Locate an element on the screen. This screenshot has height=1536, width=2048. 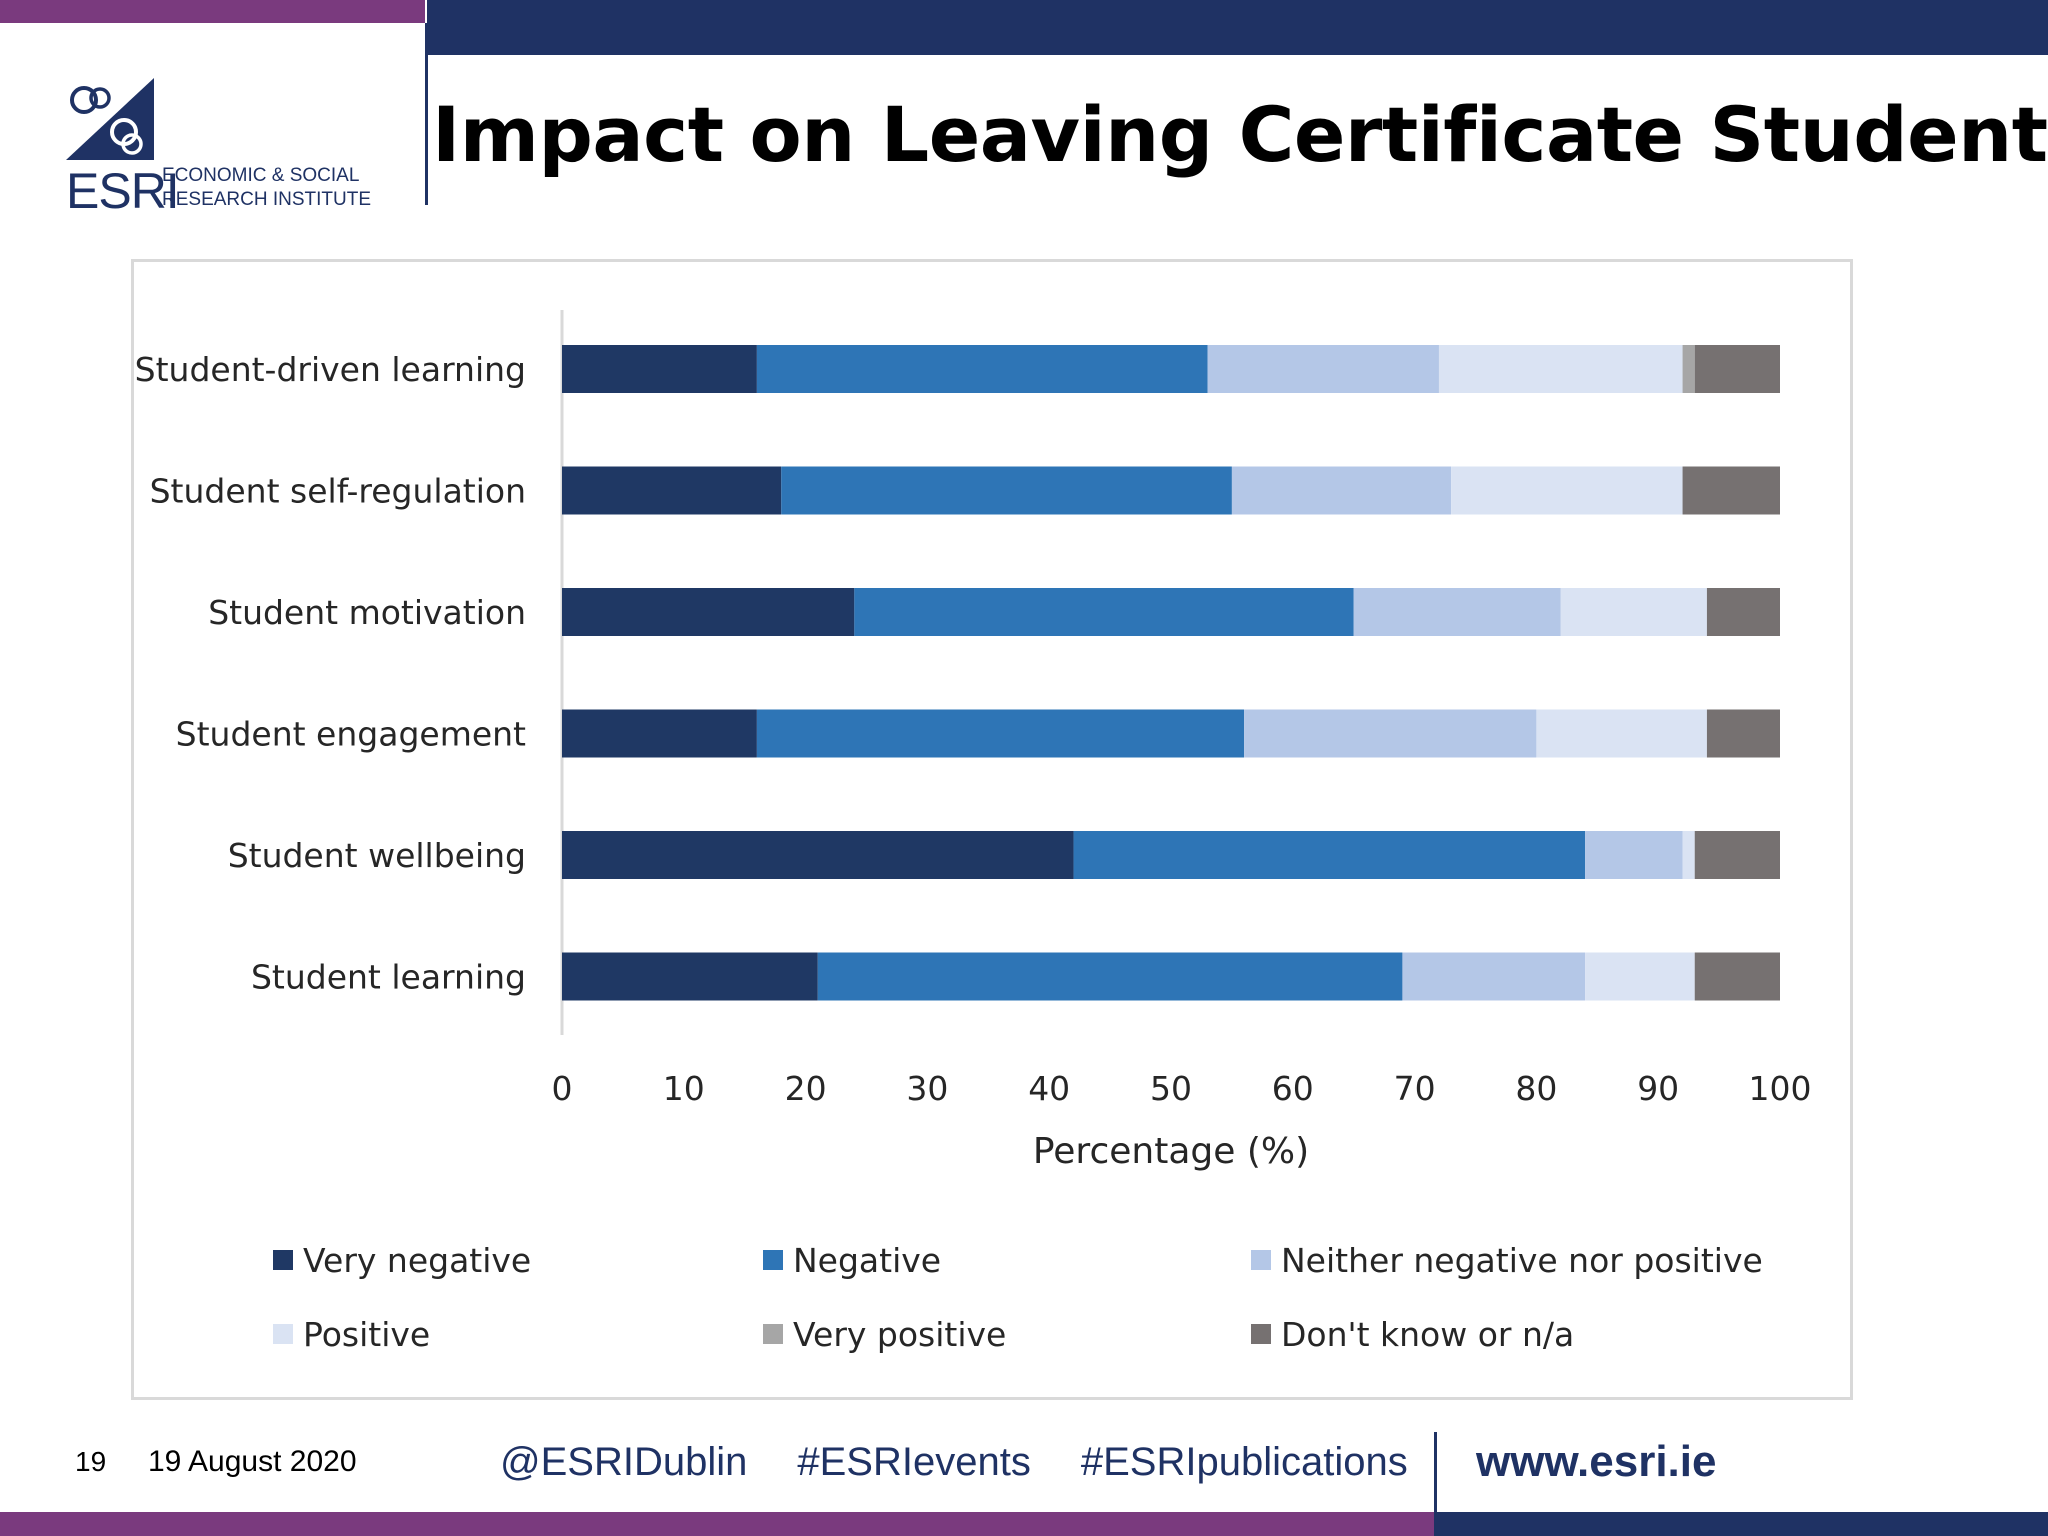
legend-item: Very positive is located at coordinates (884, 1334).